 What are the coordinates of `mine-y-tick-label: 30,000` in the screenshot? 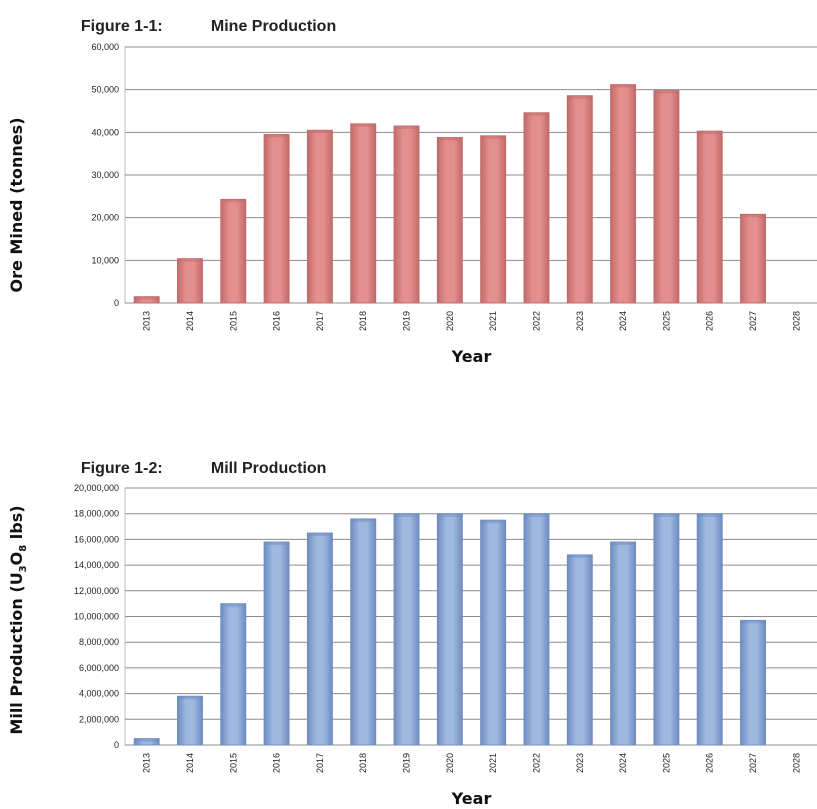 It's located at (105, 175).